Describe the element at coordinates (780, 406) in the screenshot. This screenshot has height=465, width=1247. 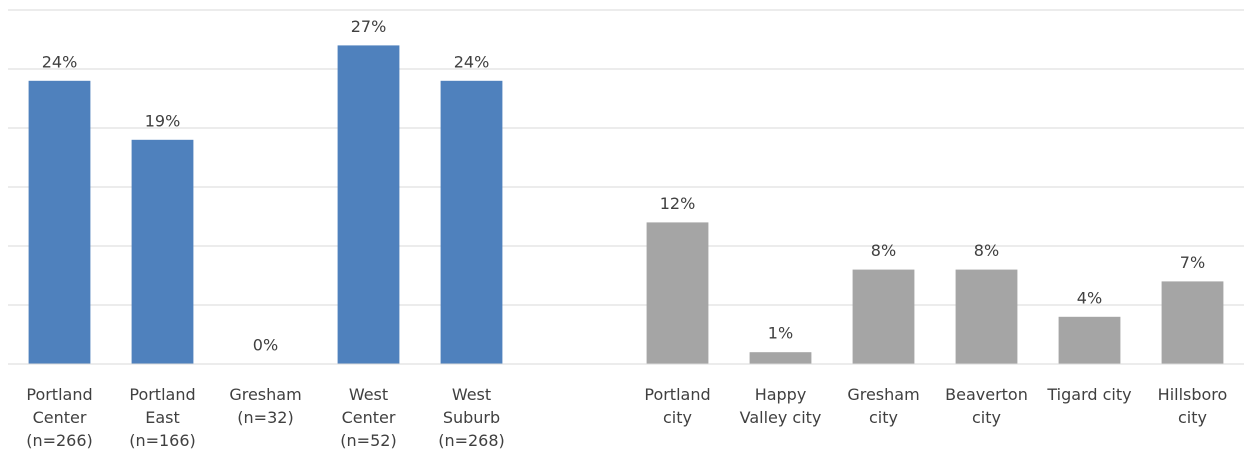
I see `x-tick-label: Happy Valley city` at that location.